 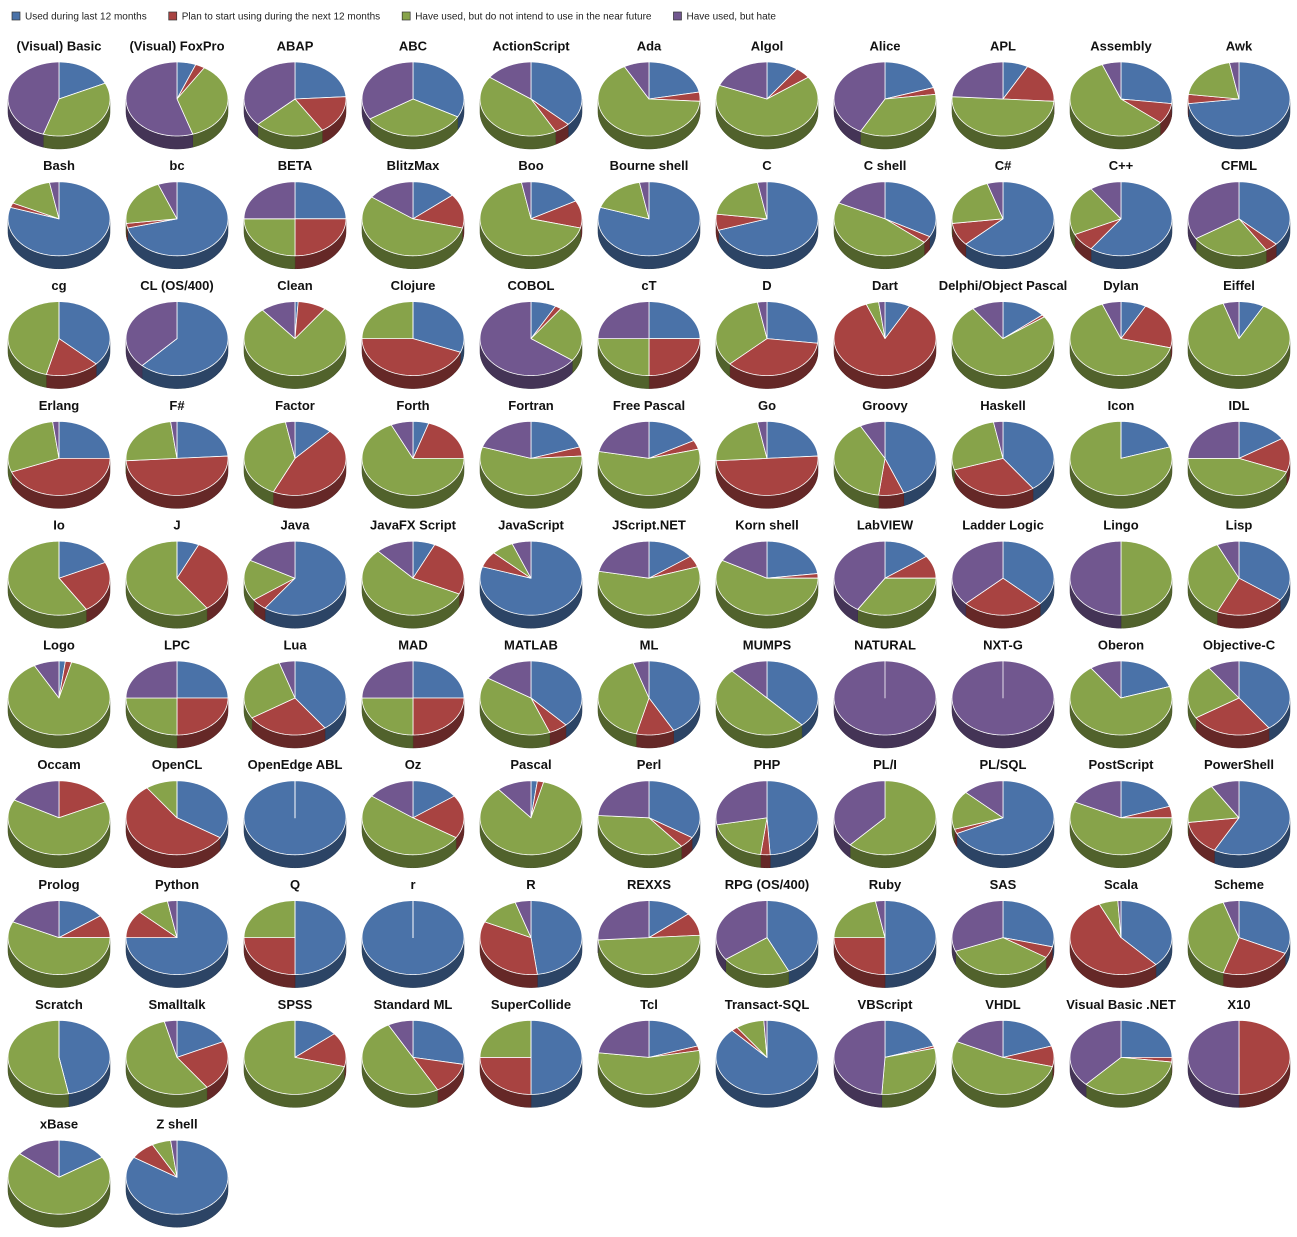 I want to click on pie-title: Z shell, so click(x=176, y=1124).